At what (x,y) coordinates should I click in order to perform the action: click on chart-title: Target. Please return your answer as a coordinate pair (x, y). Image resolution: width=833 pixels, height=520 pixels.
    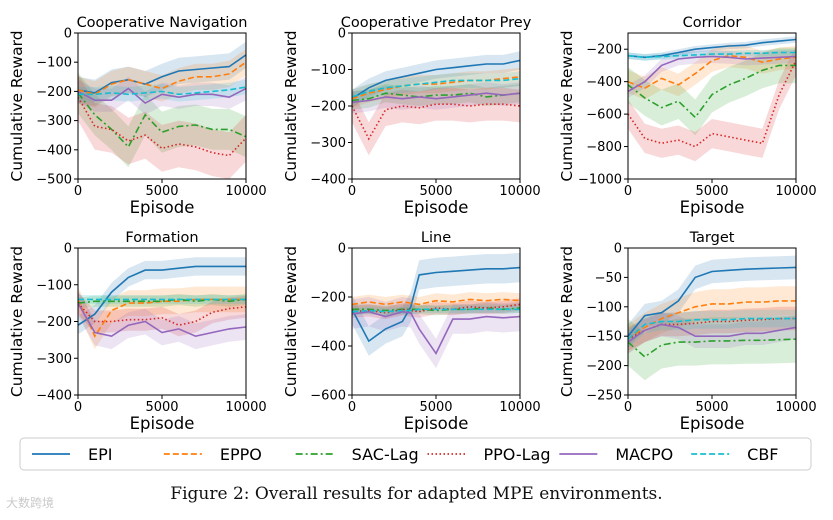
    Looking at the image, I should click on (712, 238).